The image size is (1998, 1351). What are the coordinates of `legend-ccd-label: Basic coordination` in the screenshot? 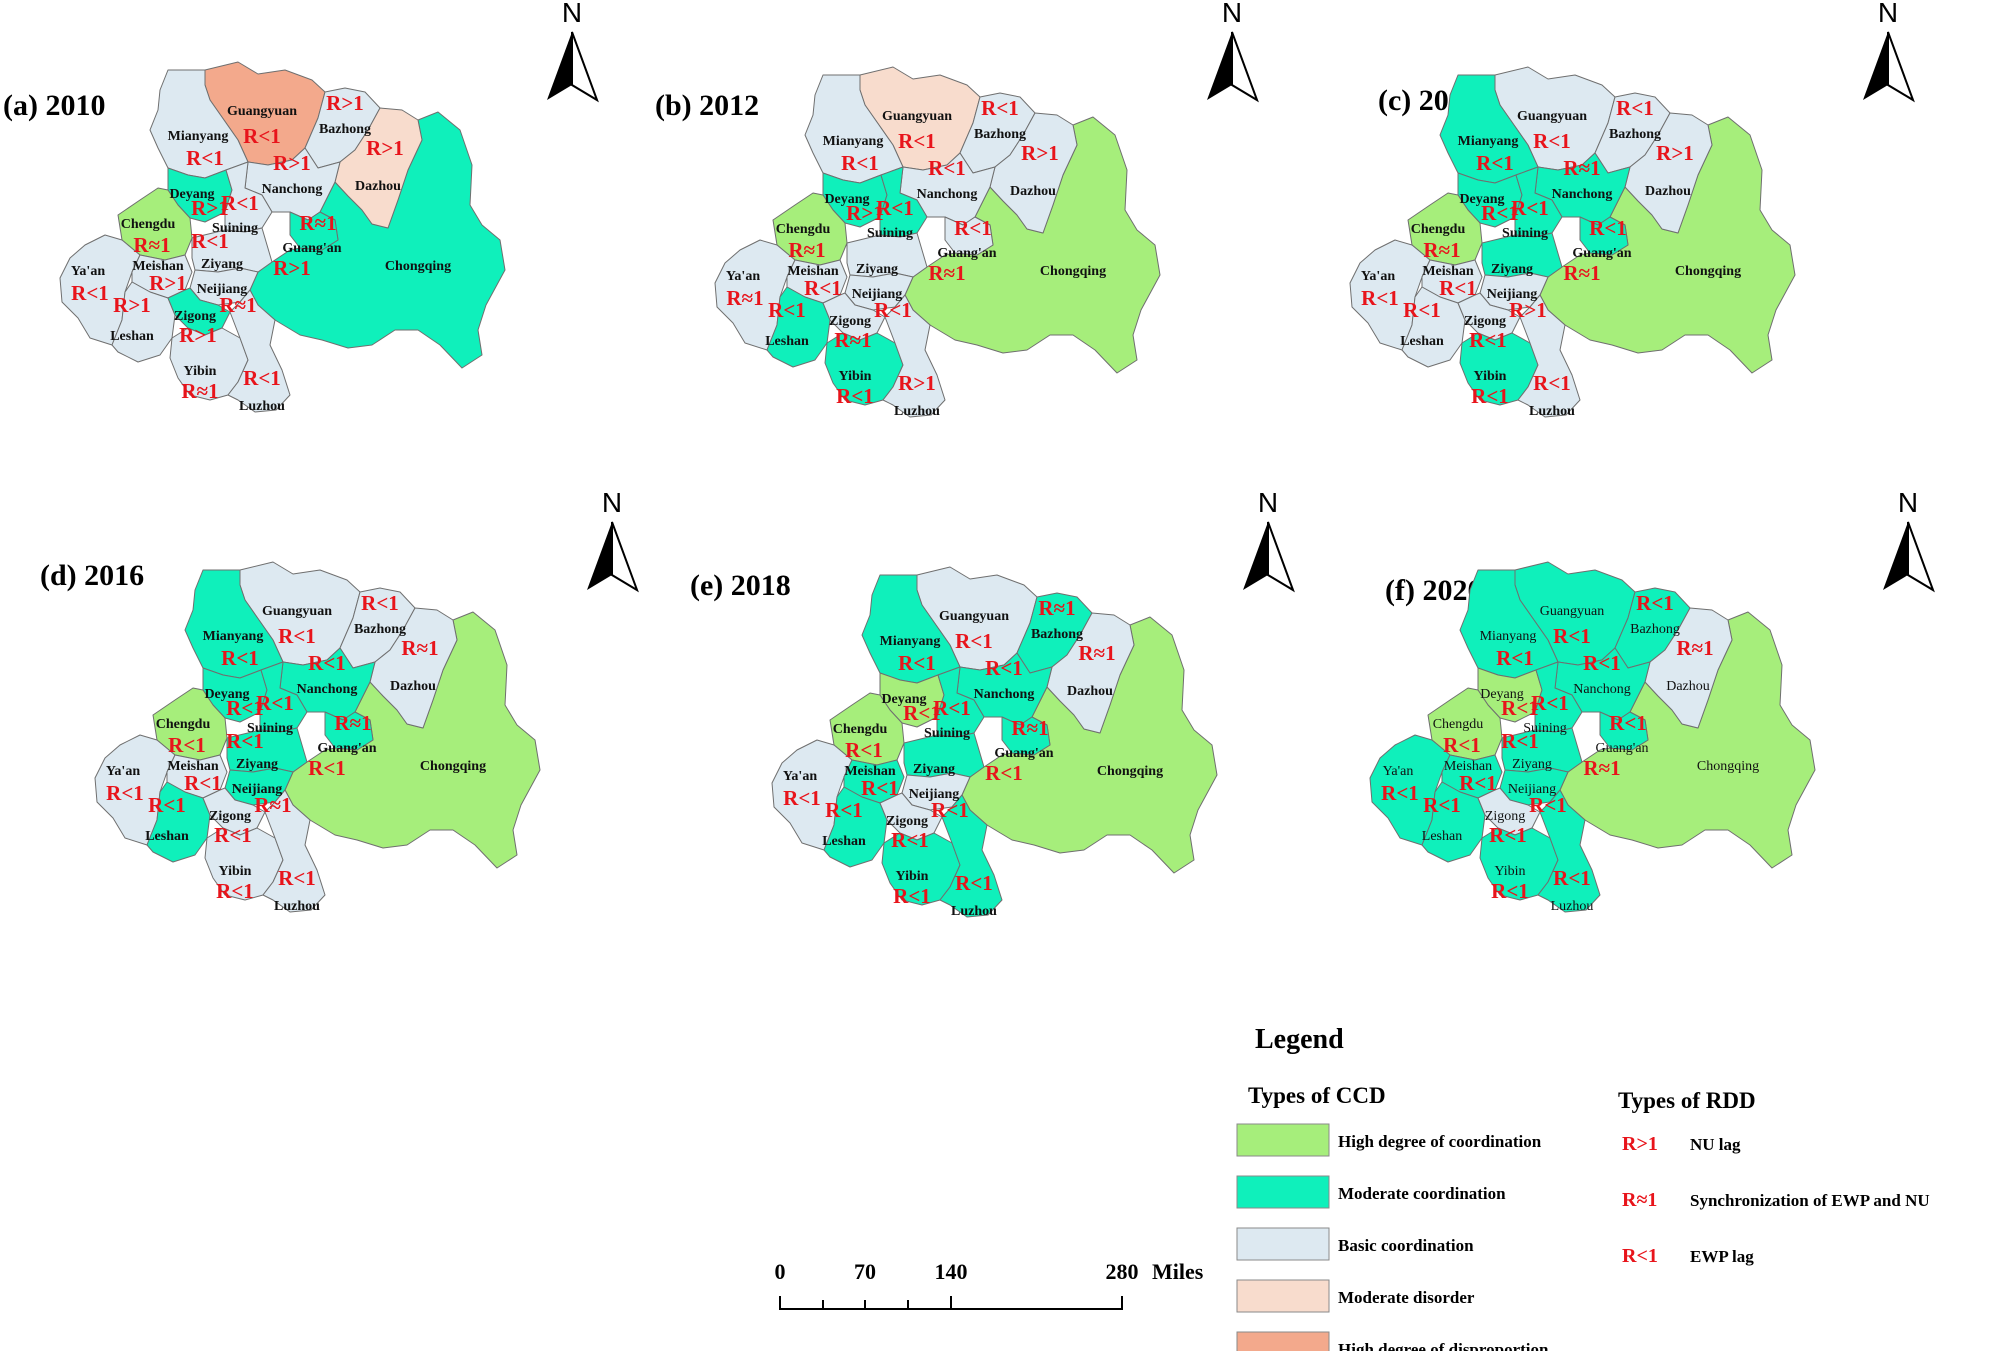 It's located at (1406, 1245).